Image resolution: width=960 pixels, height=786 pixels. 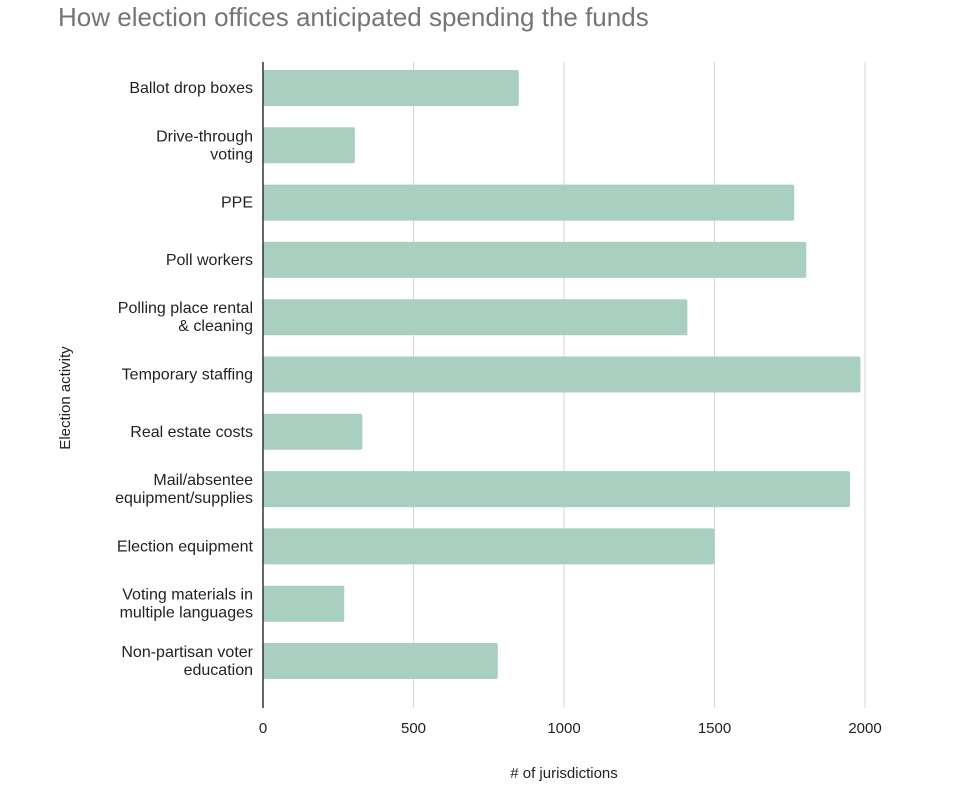 I want to click on x-tick-label: 2000, so click(x=864, y=728).